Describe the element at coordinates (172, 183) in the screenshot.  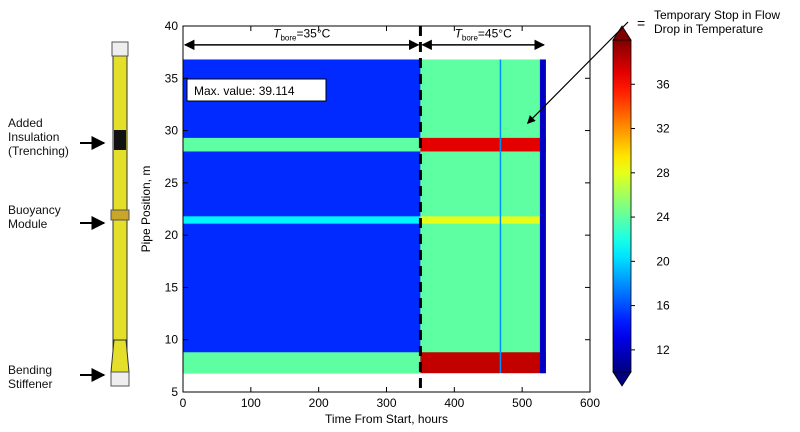
I see `y-tick-label: 25` at that location.